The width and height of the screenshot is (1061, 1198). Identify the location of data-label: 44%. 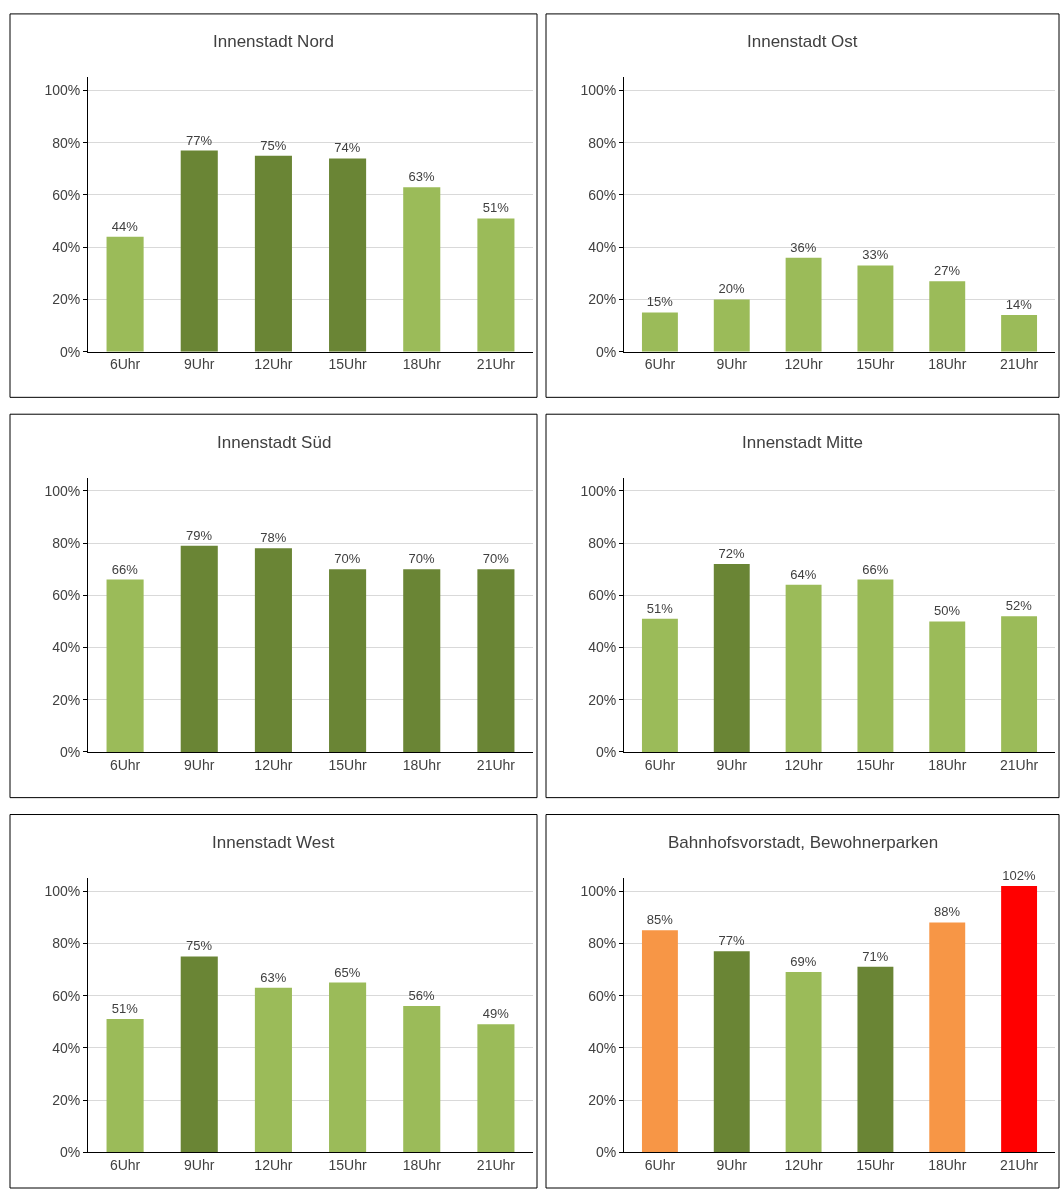
(125, 226).